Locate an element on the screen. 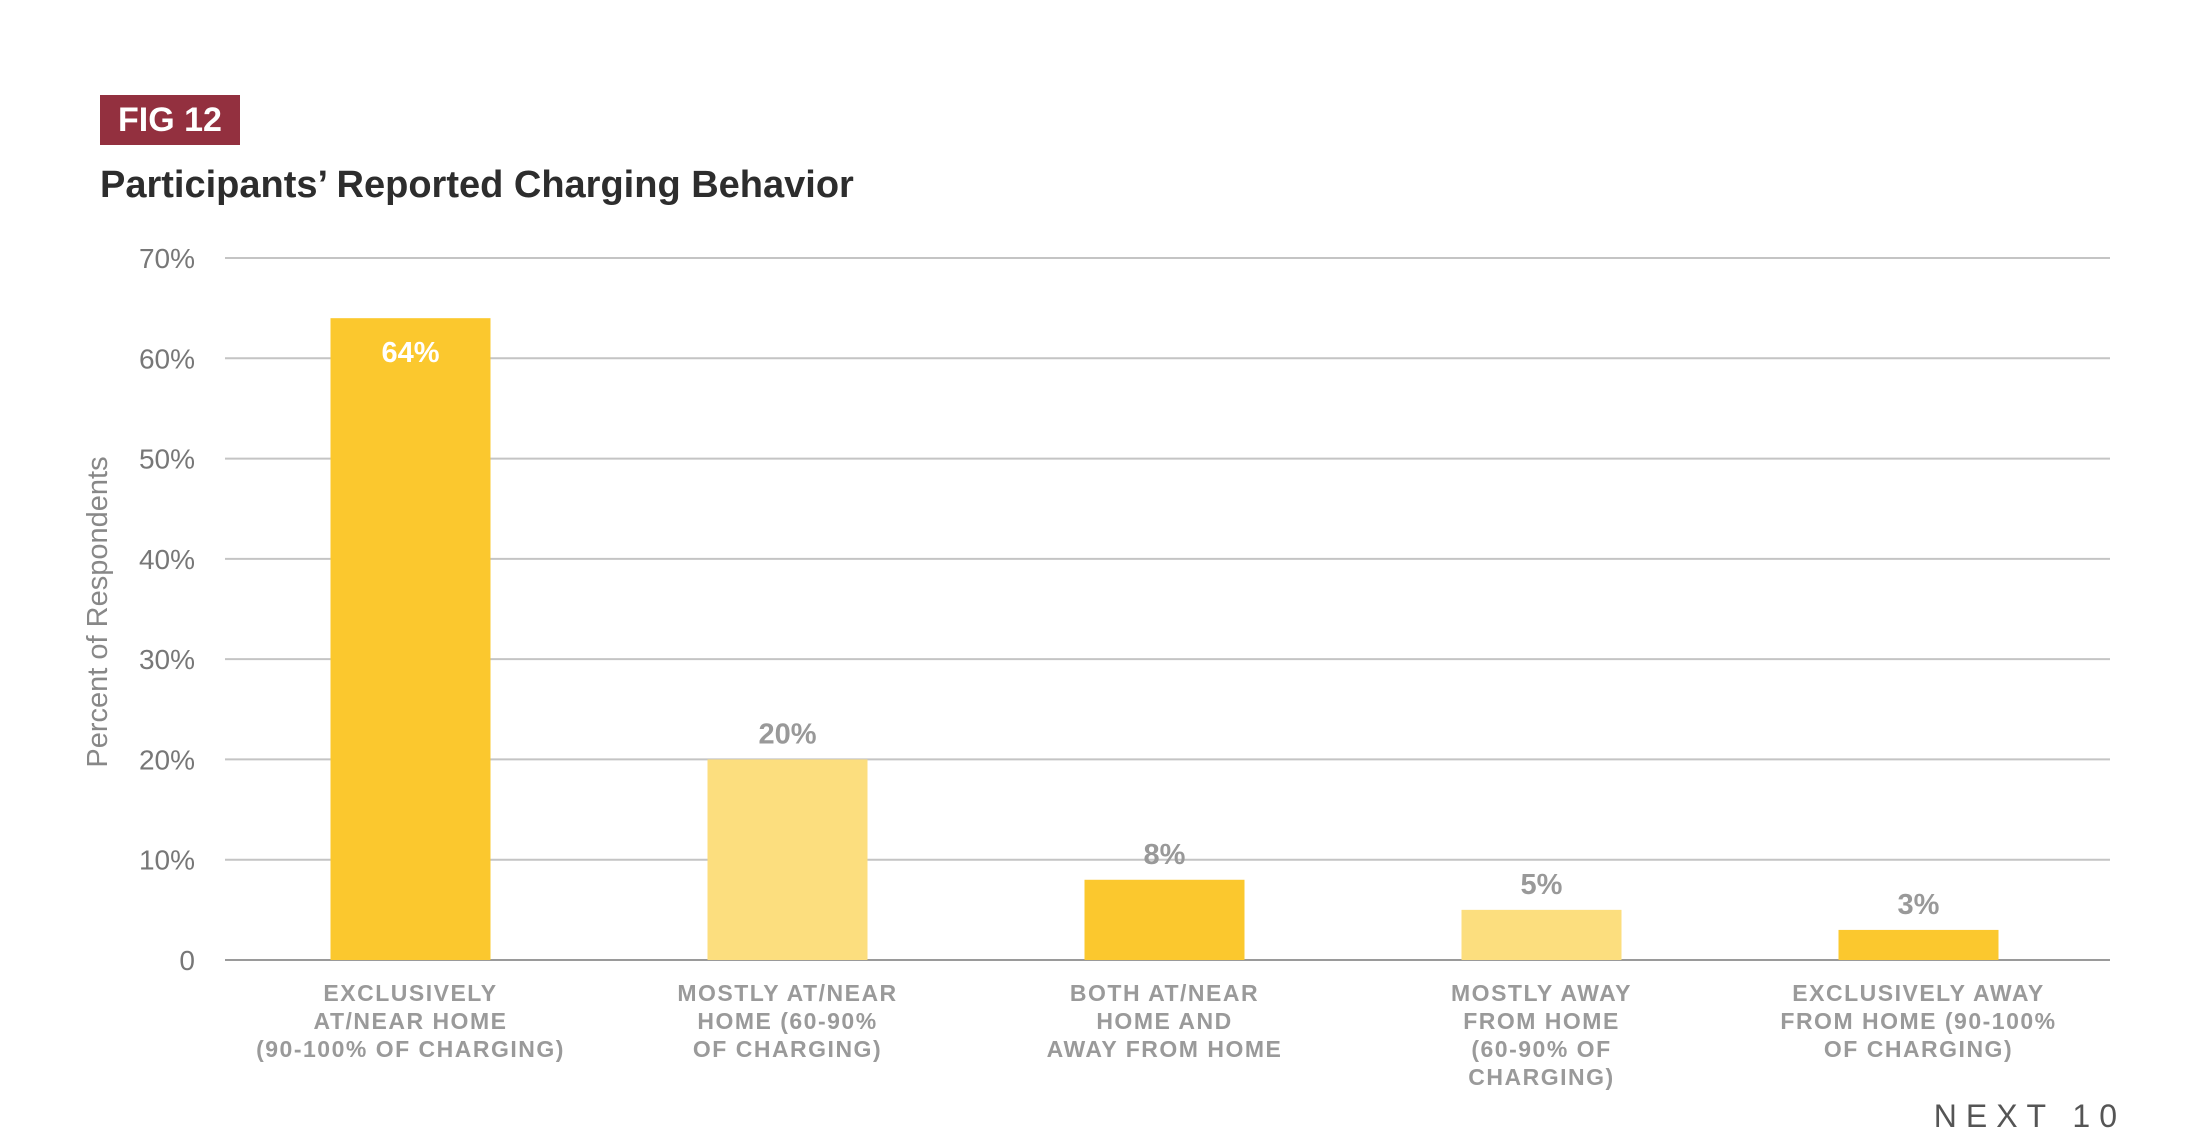  y-tick-label: 70% is located at coordinates (167, 258).